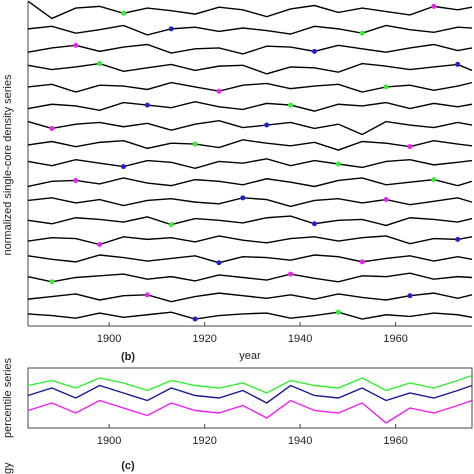  I want to click on panel-label: (b), so click(128, 357).